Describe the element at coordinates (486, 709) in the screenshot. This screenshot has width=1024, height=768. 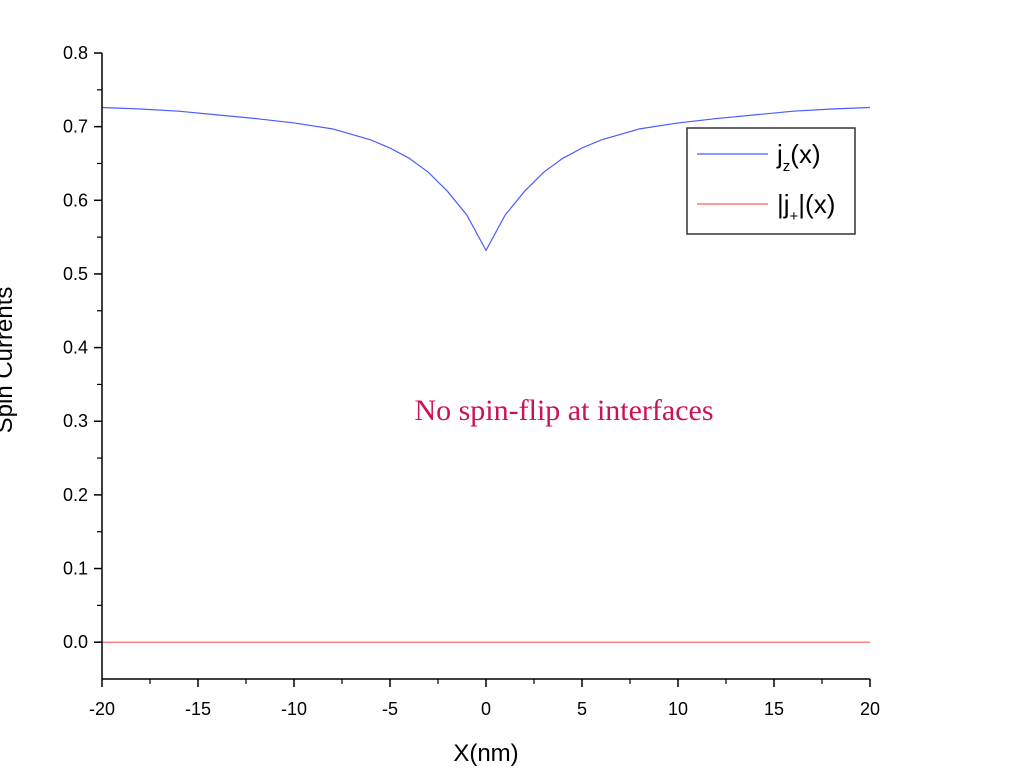
I see `x-tick-label: 0` at that location.